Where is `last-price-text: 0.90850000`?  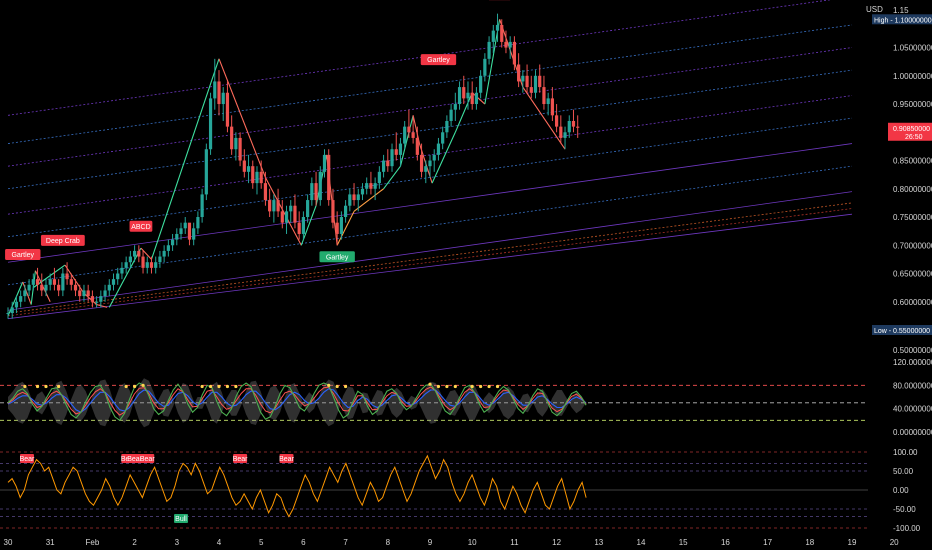 last-price-text: 0.90850000 is located at coordinates (911, 129).